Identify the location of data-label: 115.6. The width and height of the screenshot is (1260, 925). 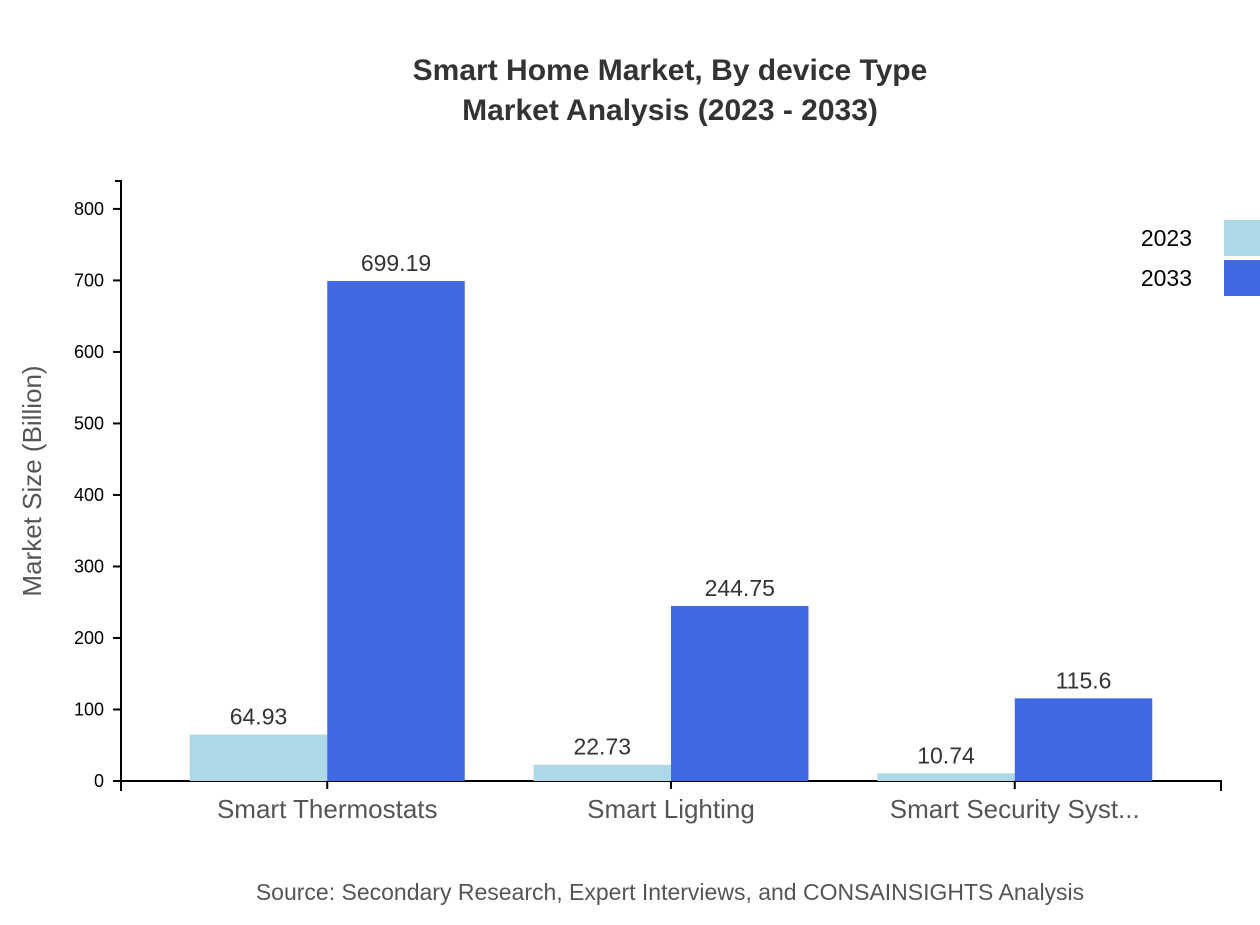
(1084, 680).